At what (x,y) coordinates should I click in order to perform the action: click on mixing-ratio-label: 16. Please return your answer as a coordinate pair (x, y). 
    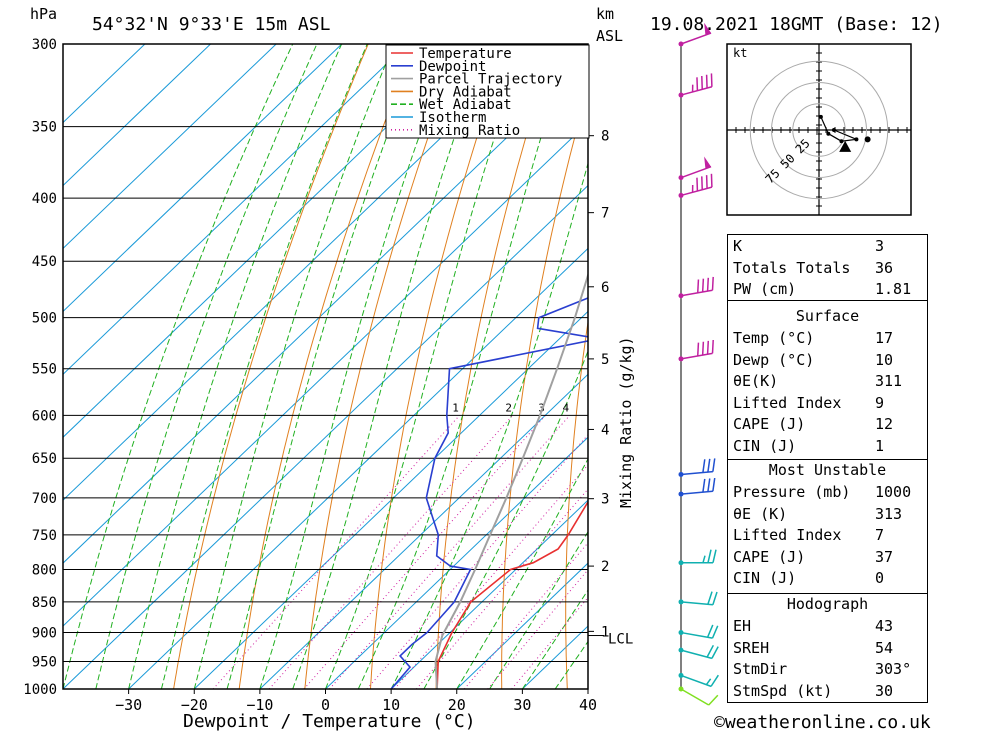
    Looking at the image, I should click on (692, 407).